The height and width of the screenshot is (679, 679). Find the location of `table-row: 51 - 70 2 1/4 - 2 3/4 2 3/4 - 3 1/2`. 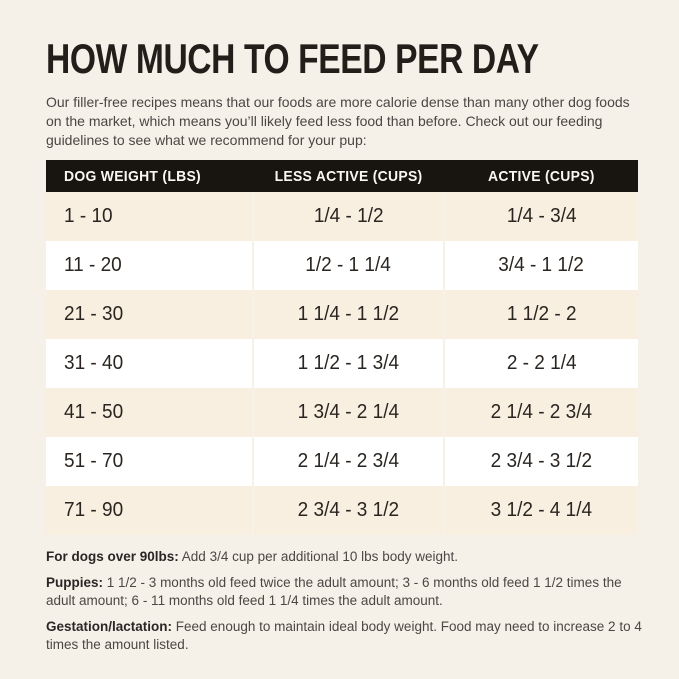

table-row: 51 - 70 2 1/4 - 2 3/4 2 3/4 - 3 1/2 is located at coordinates (342, 461).